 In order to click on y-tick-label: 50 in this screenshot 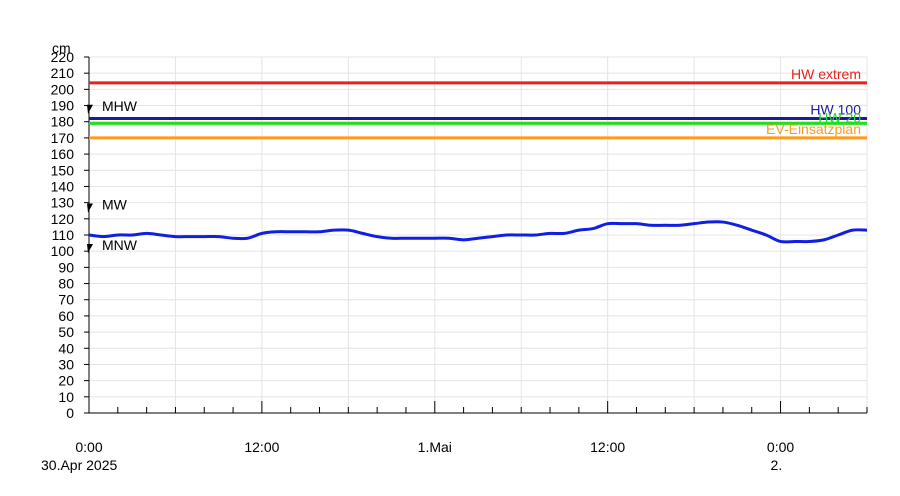, I will do `click(66, 332)`.